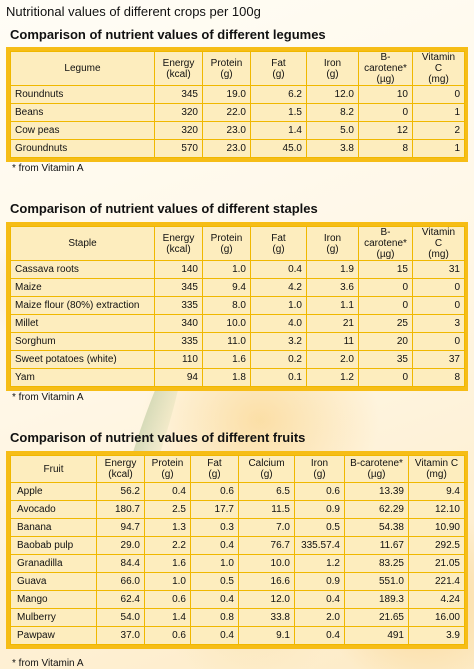 The width and height of the screenshot is (474, 669). Describe the element at coordinates (237, 635) in the screenshot. I see `table-row: Pawpaw 37.0 0.6 0.4 9.1 0.4 491 3.9` at that location.